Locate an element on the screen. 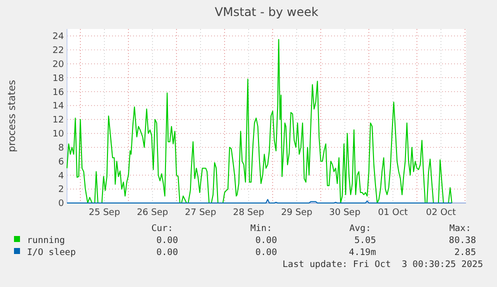 Image resolution: width=497 pixels, height=287 pixels. y-tick-label: 12 is located at coordinates (58, 121).